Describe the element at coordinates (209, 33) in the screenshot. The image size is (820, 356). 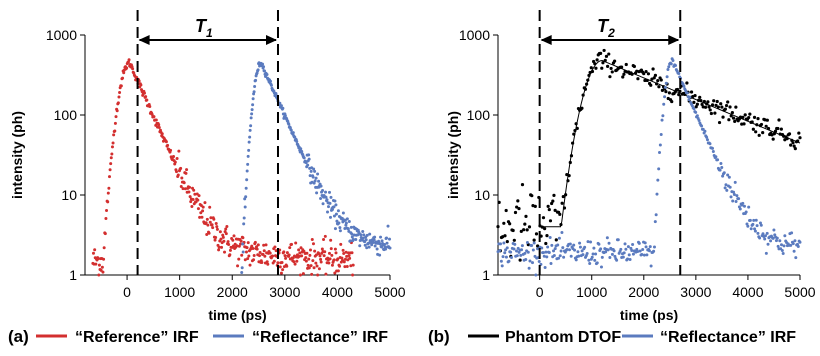
I see `interval-label-subscript: 1` at that location.